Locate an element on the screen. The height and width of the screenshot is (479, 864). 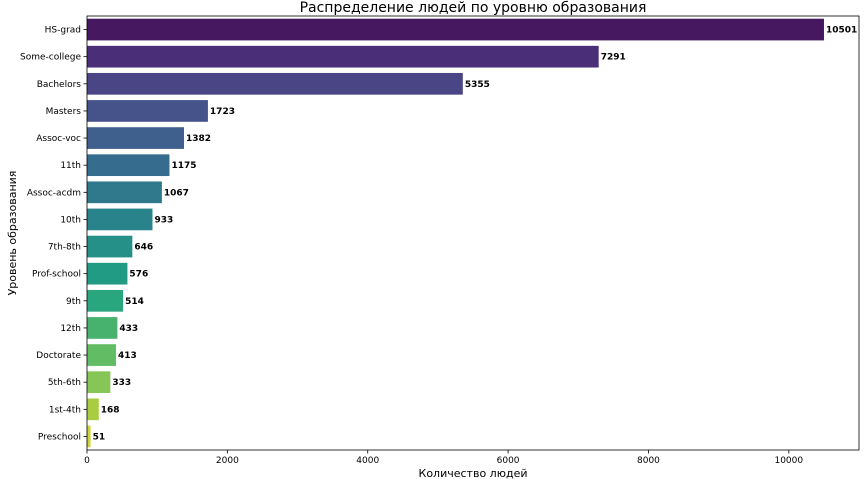
data-label: 1067 is located at coordinates (176, 193).